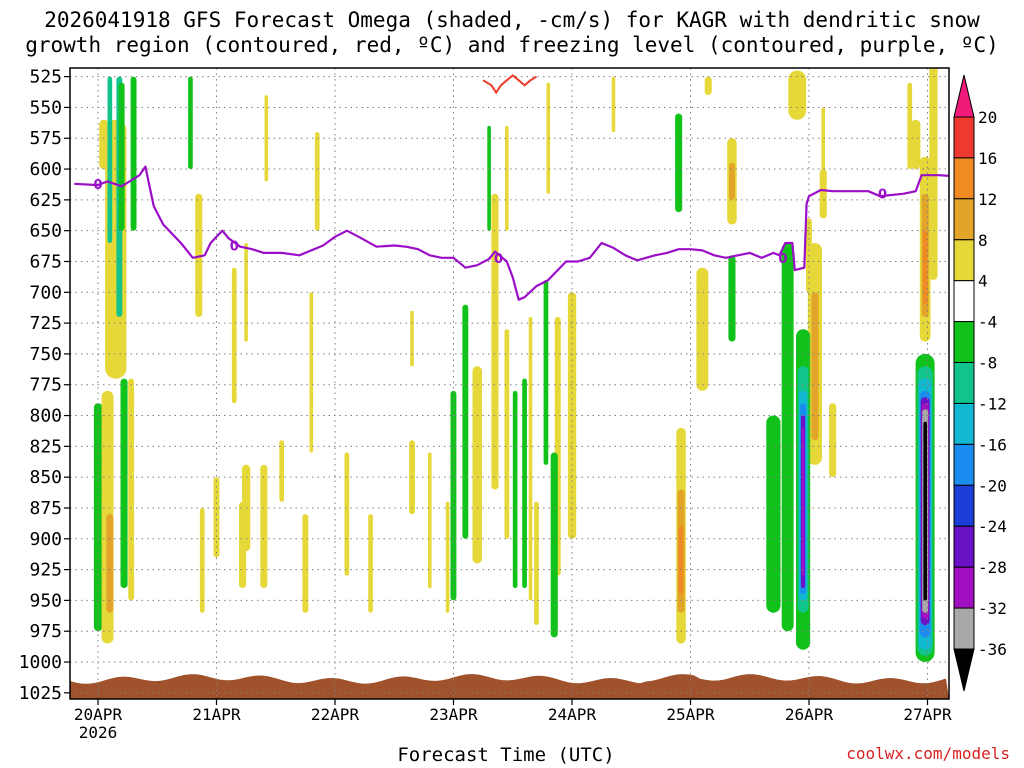 The height and width of the screenshot is (768, 1024). What do you see at coordinates (453, 714) in the screenshot?
I see `x-tick-label: 23APR` at bounding box center [453, 714].